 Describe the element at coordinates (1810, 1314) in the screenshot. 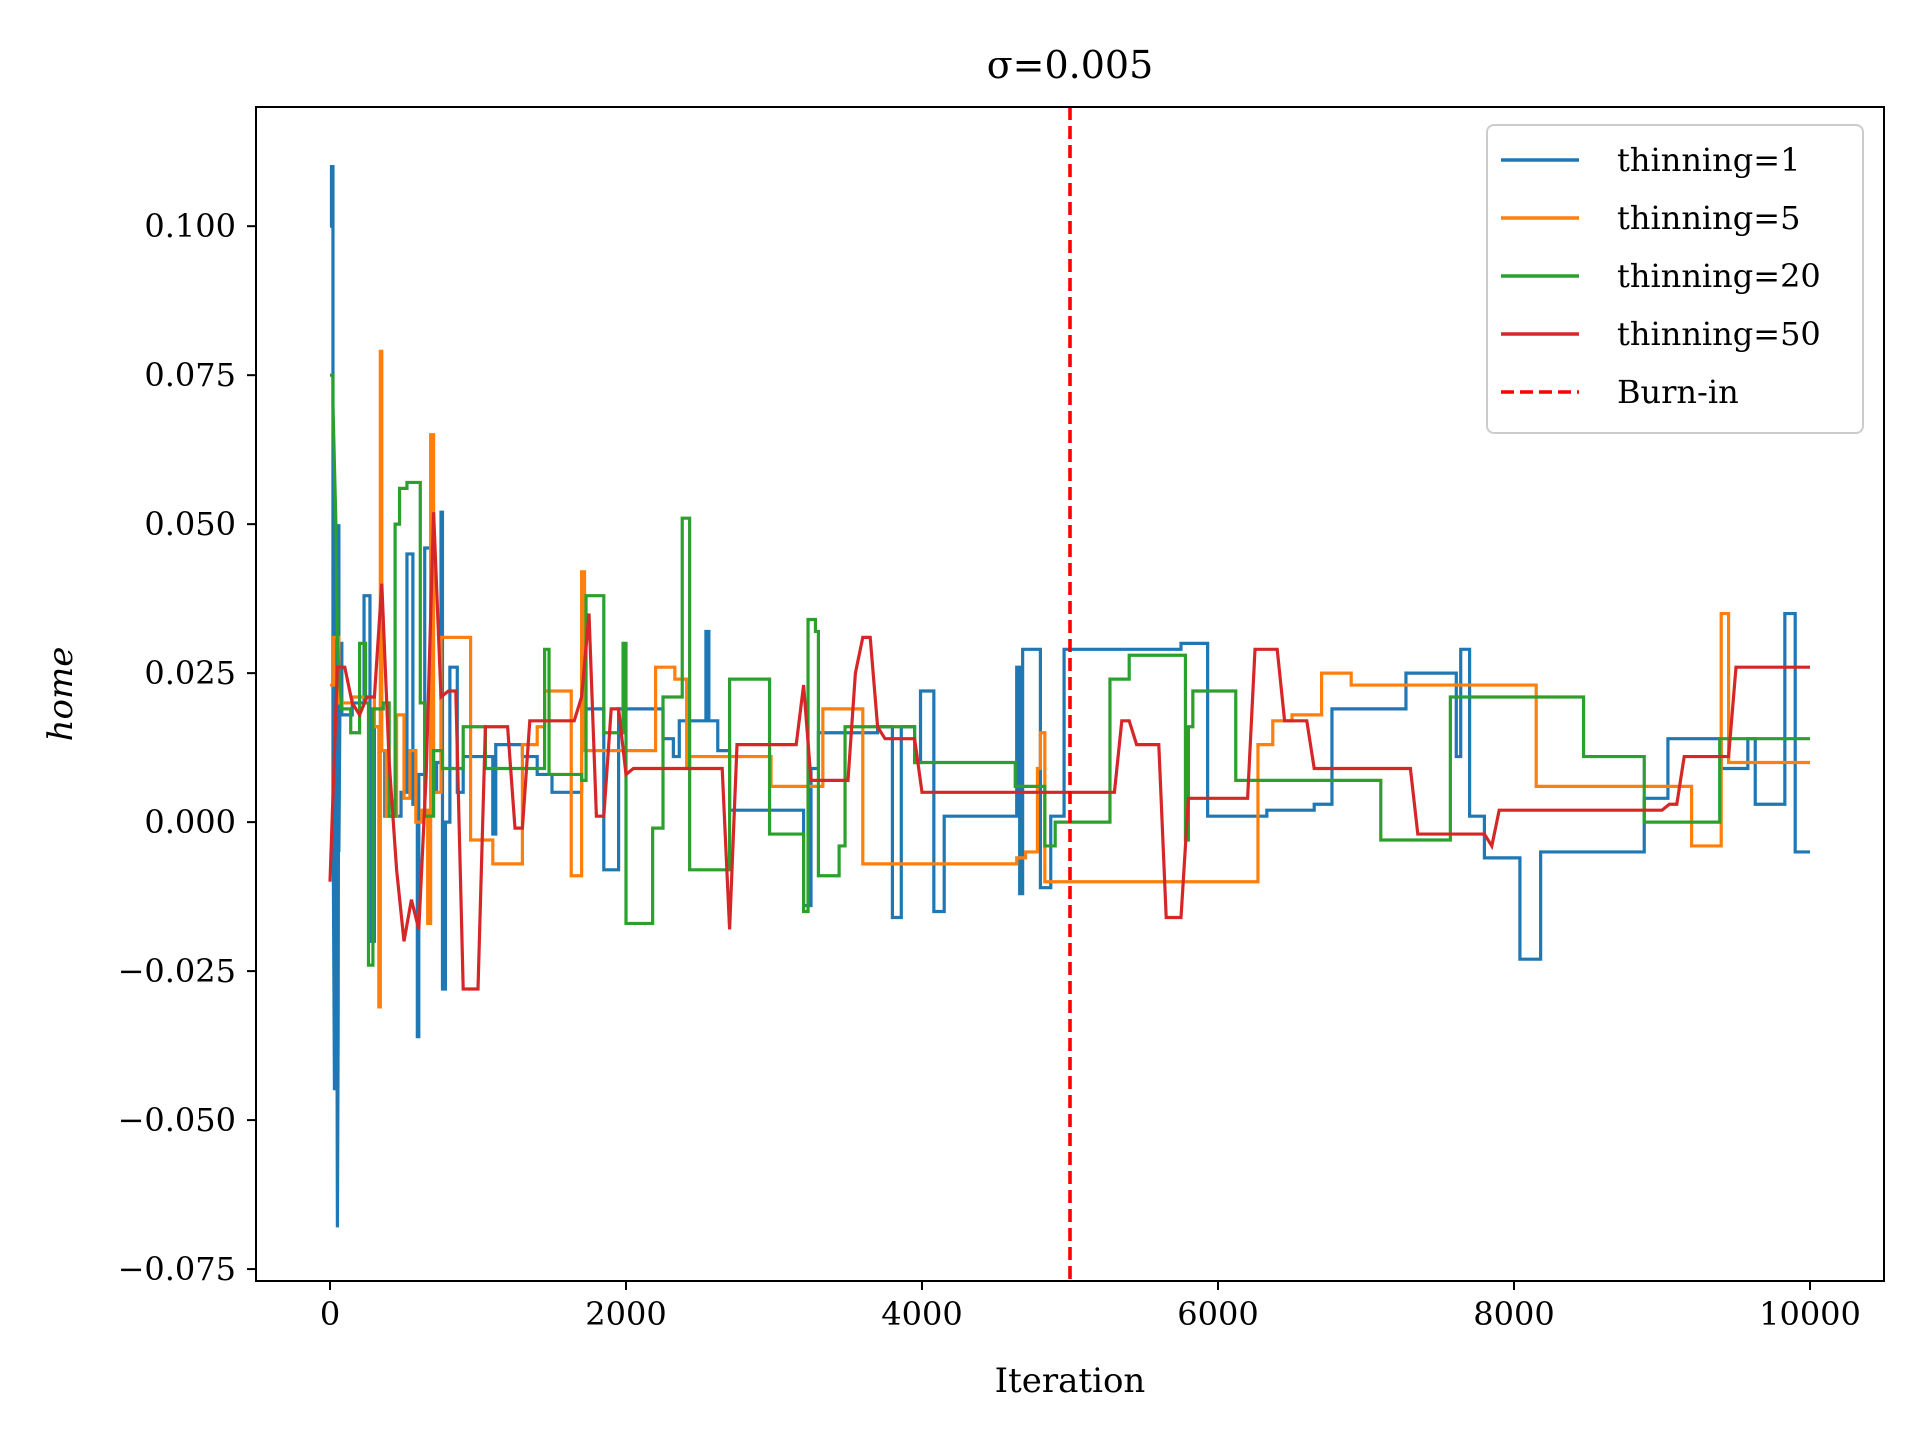

I see `x-tick-label: 10000` at that location.